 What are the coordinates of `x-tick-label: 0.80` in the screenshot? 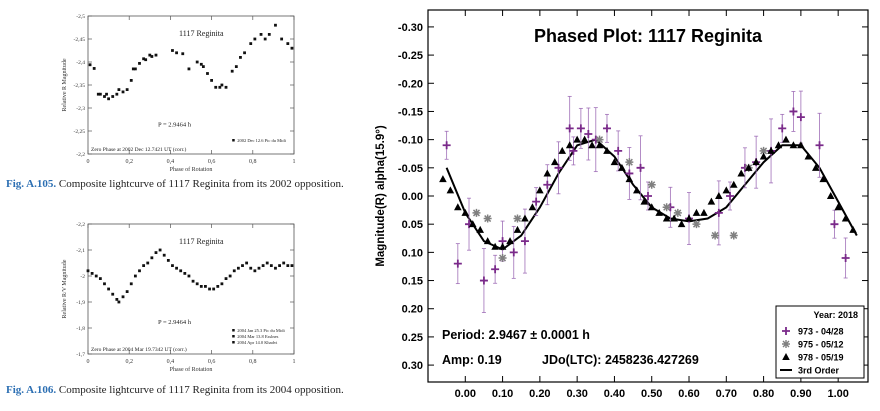 It's located at (763, 394).